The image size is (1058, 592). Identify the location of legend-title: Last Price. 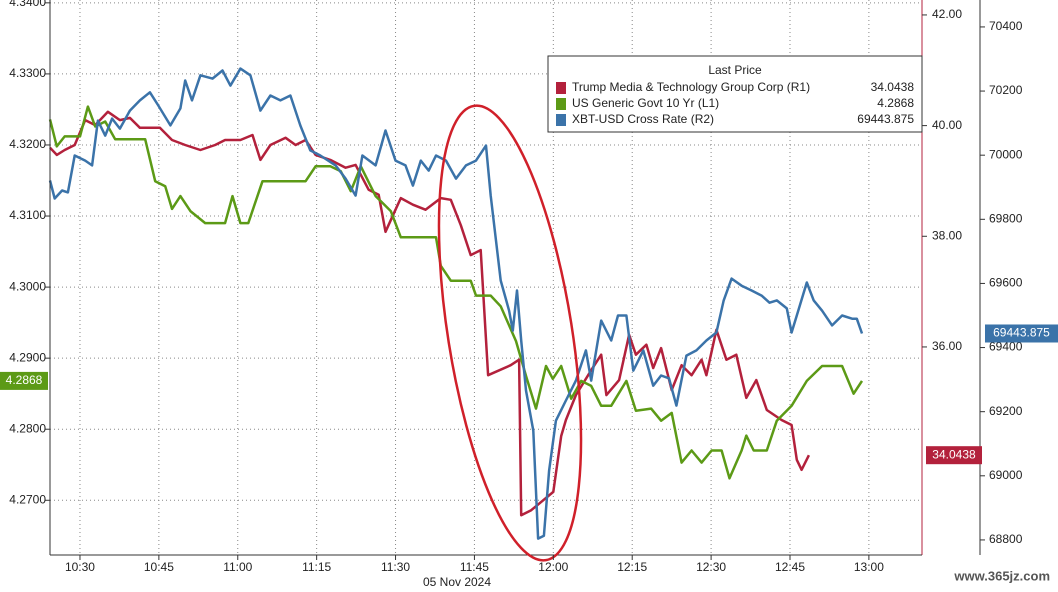
(735, 70).